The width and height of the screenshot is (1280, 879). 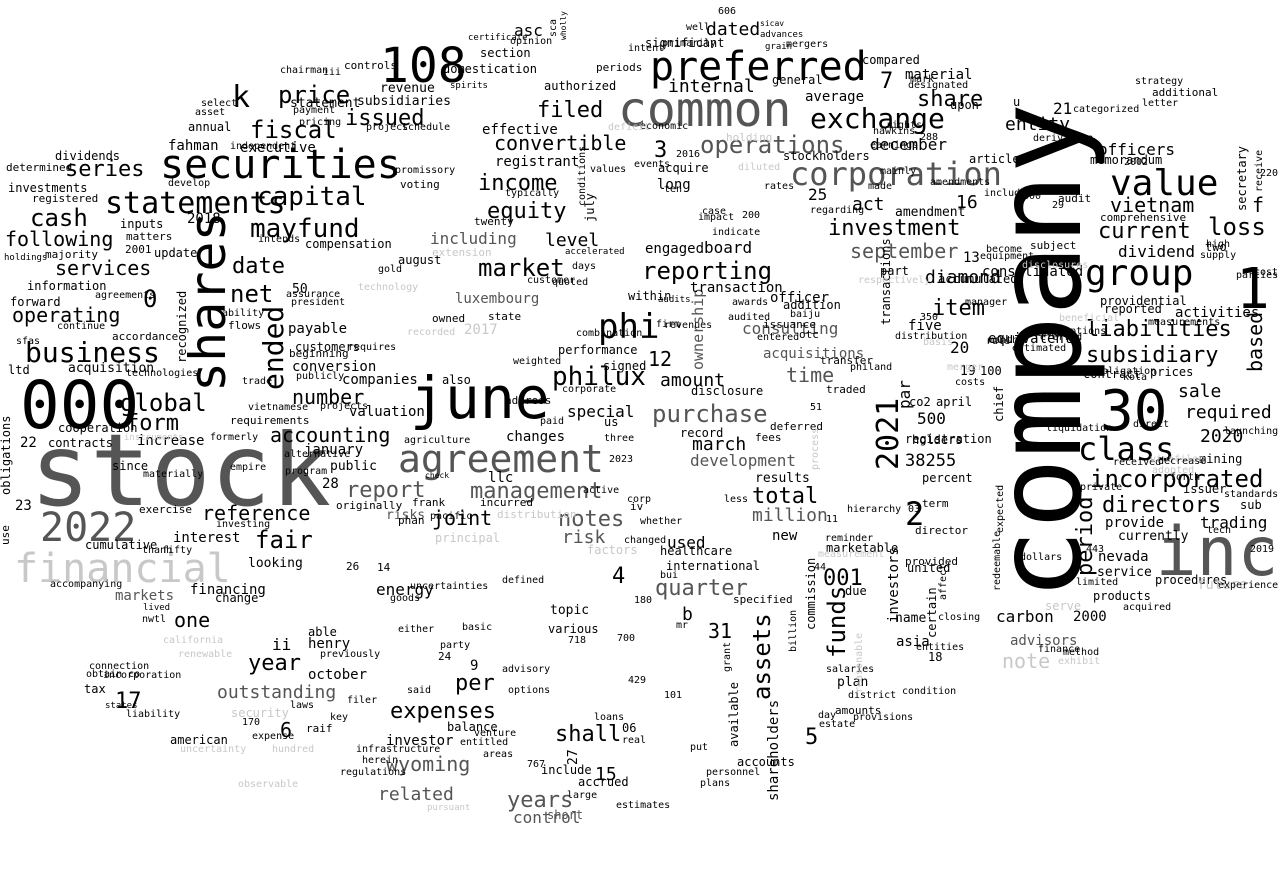 What do you see at coordinates (205, 654) in the screenshot?
I see `word-renewable: renewable` at bounding box center [205, 654].